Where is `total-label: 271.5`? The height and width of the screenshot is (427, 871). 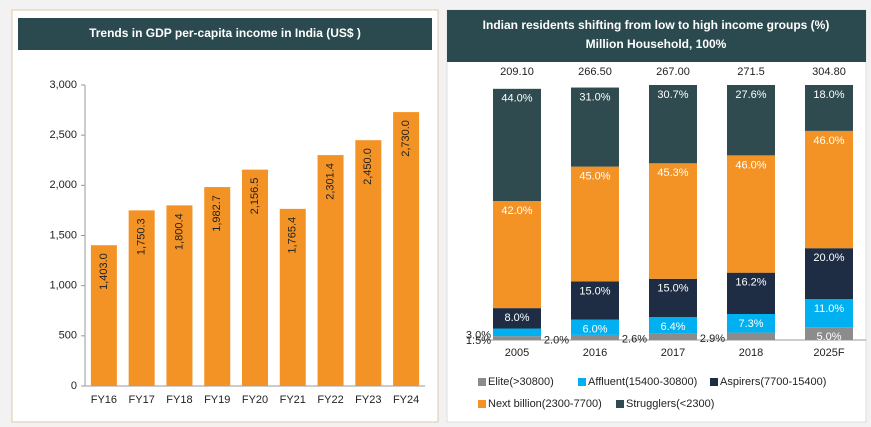 total-label: 271.5 is located at coordinates (751, 72).